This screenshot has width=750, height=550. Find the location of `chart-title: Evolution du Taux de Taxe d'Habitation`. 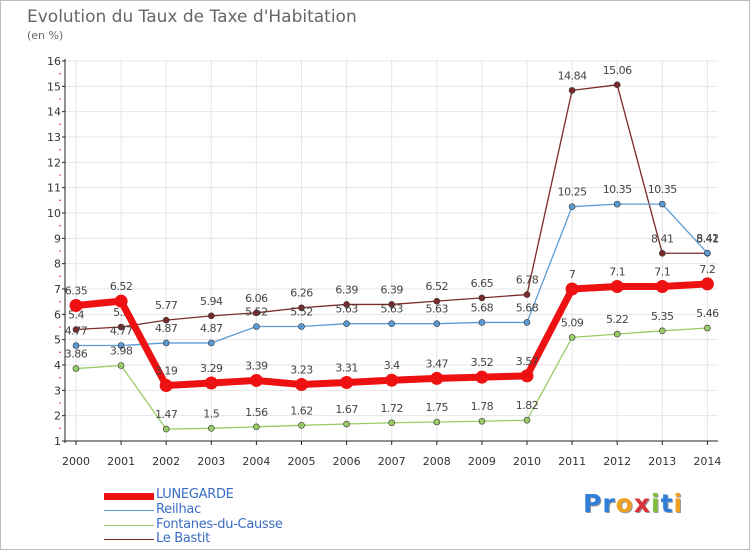

chart-title: Evolution du Taux de Taxe d'Habitation is located at coordinates (192, 17).